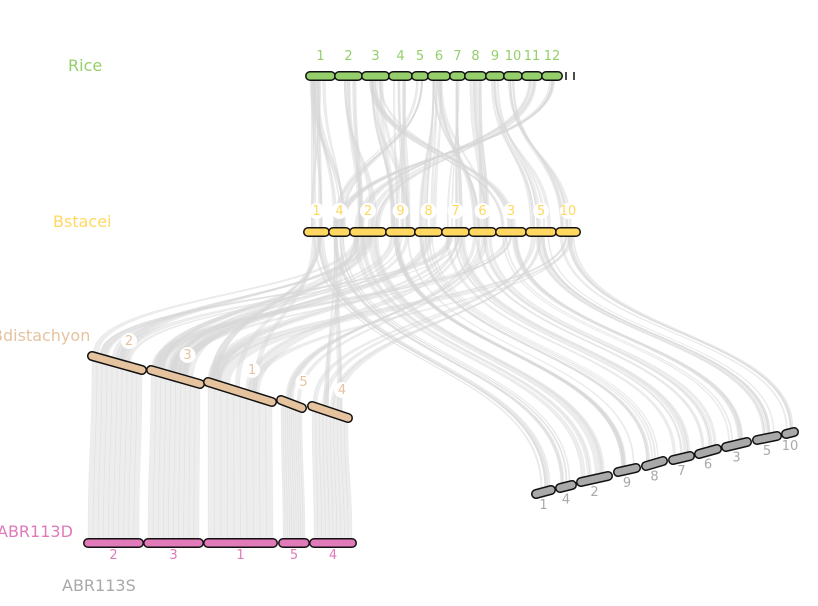  I want to click on genome-label-bdistachyon: Bdistachyon, so click(45, 335).